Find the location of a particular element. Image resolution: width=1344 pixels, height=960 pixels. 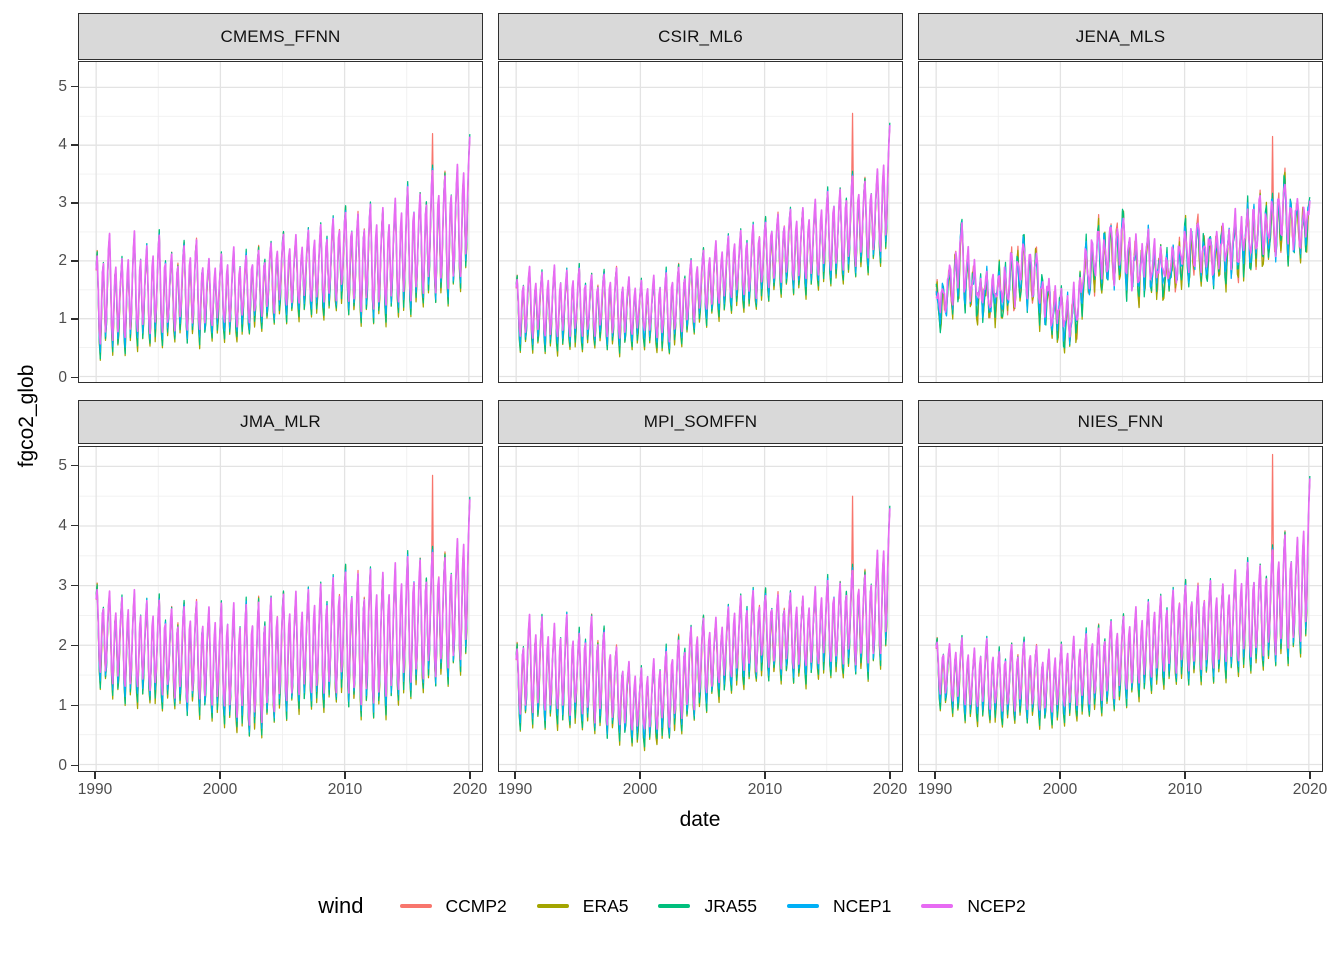

facet-strip-jena-mls: JENA_MLS is located at coordinates (1120, 36).